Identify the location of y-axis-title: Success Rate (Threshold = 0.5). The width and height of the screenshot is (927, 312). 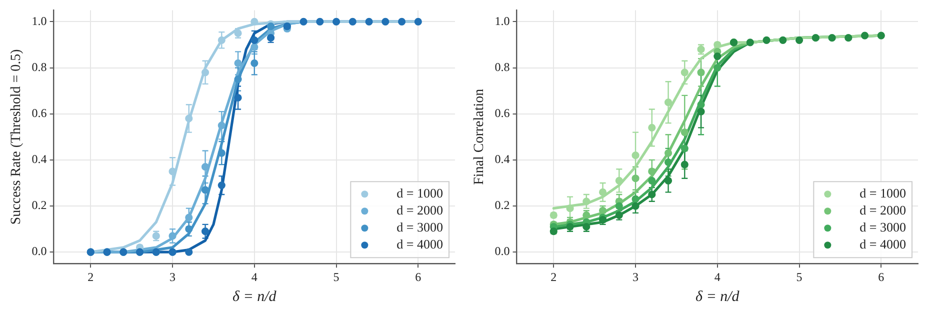
(16, 136).